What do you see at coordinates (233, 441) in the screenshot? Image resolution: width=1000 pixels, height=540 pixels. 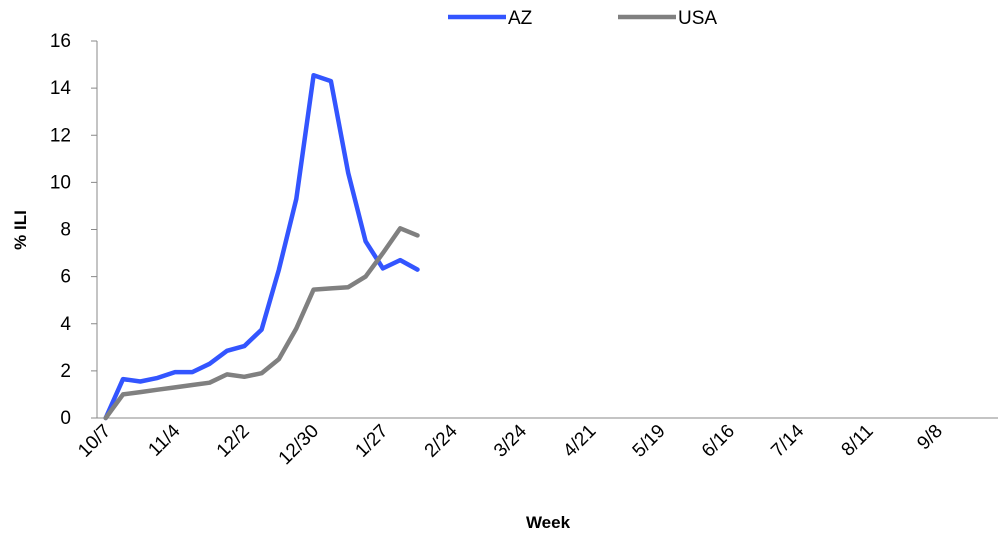 I see `x-tick-label: 12/2` at bounding box center [233, 441].